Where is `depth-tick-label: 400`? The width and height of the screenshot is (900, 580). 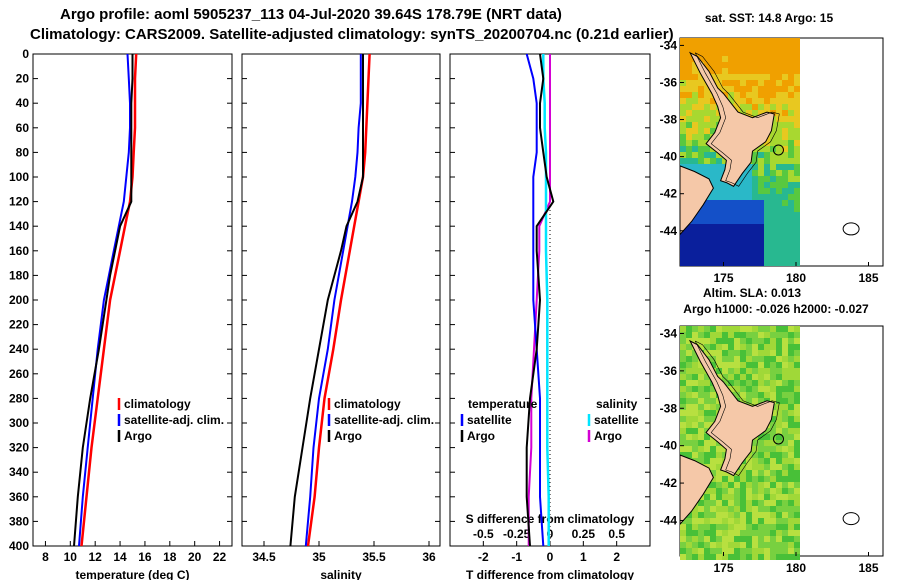
depth-tick-label: 400 is located at coordinates (19, 546).